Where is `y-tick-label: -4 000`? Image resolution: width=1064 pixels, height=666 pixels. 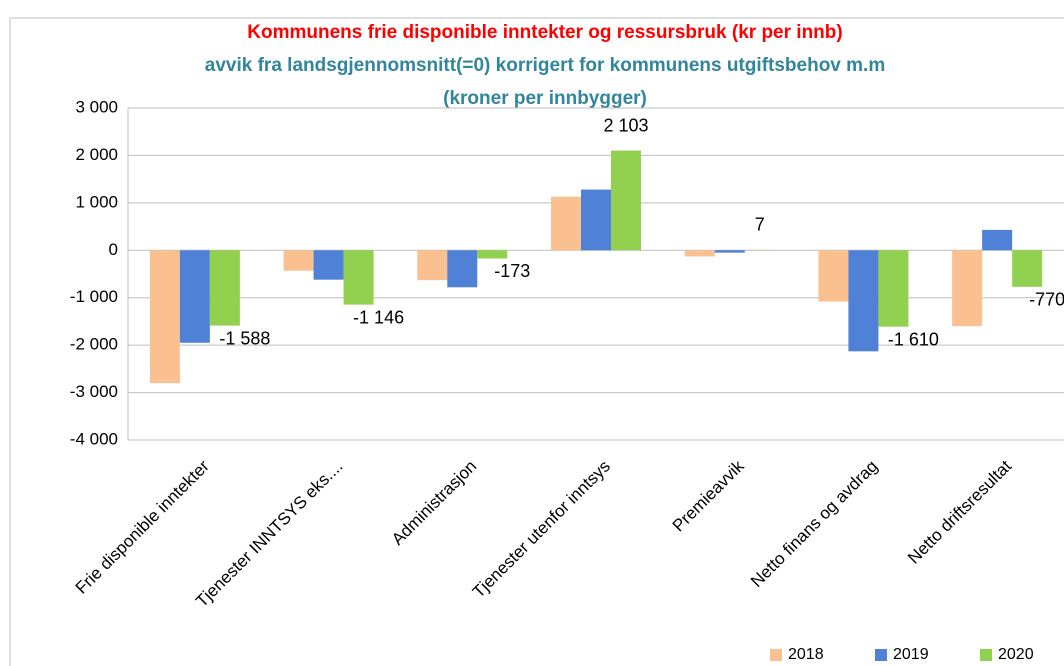
y-tick-label: -4 000 is located at coordinates (94, 438).